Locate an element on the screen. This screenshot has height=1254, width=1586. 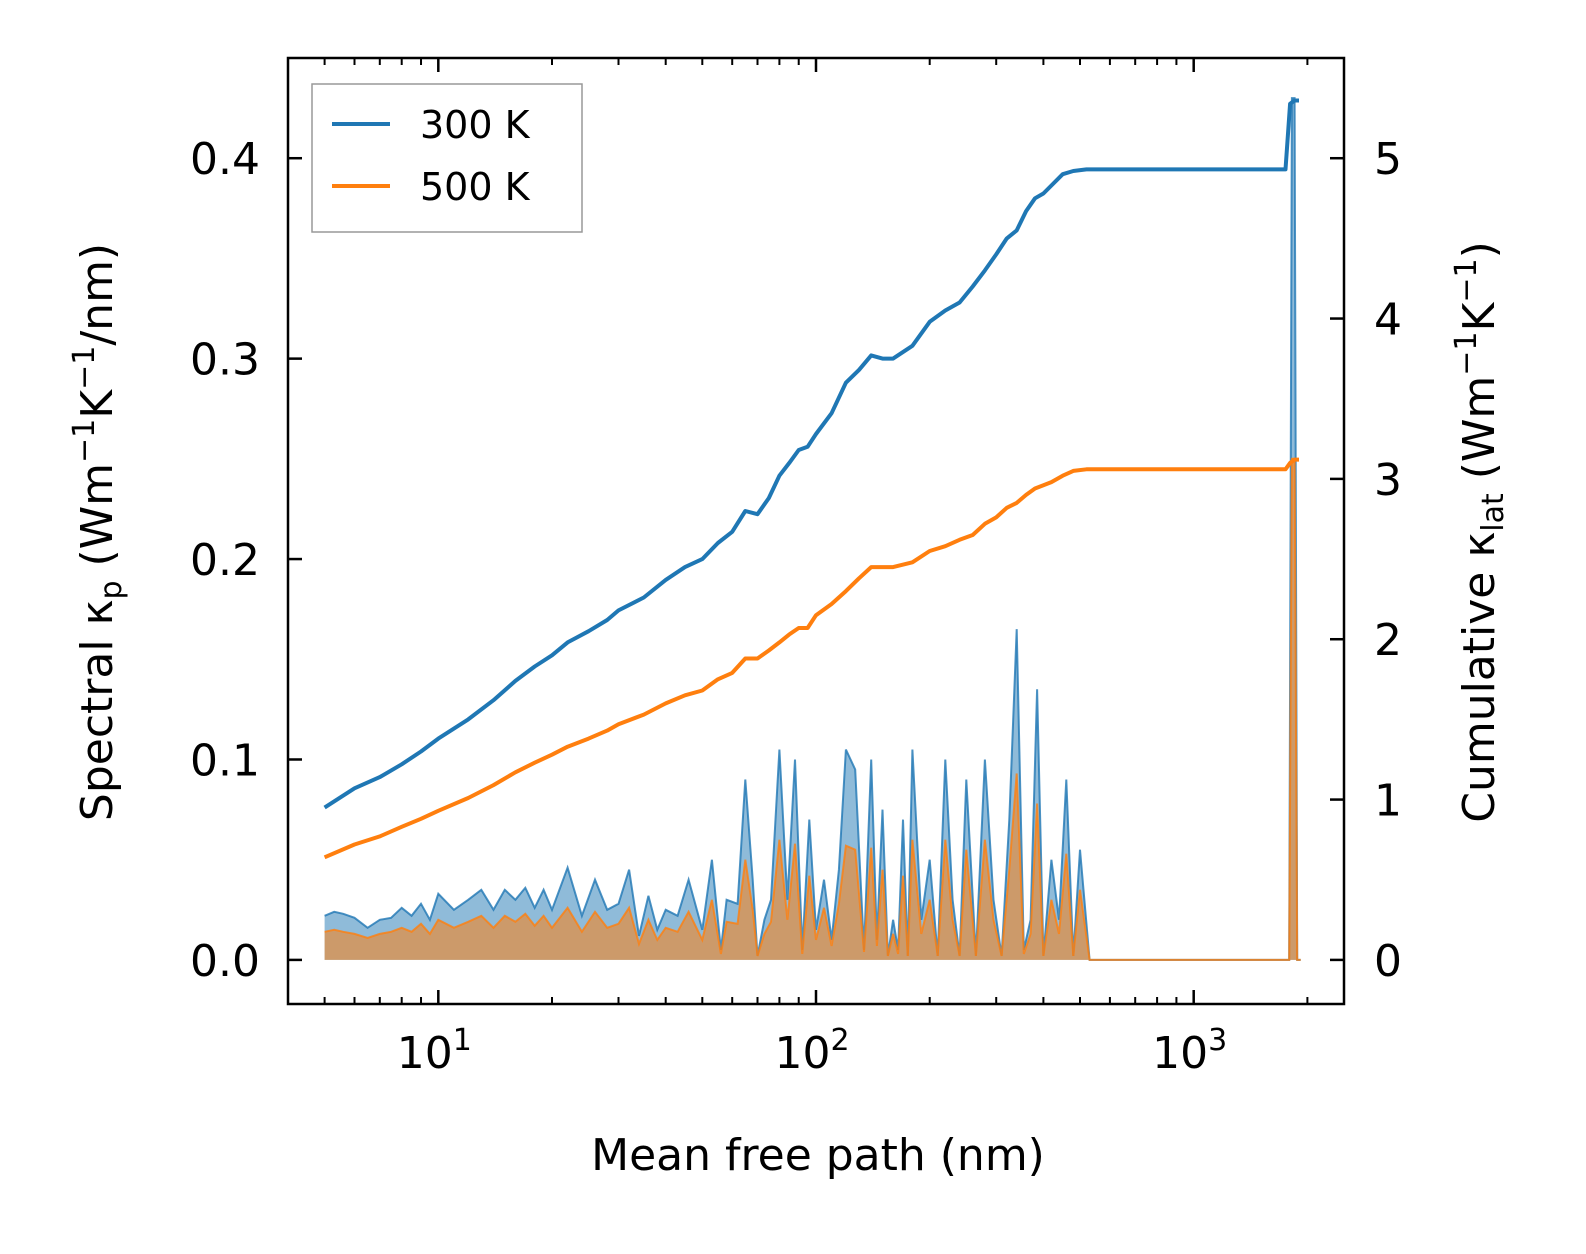
y-left-label-k: K is located at coordinates (97, 404).